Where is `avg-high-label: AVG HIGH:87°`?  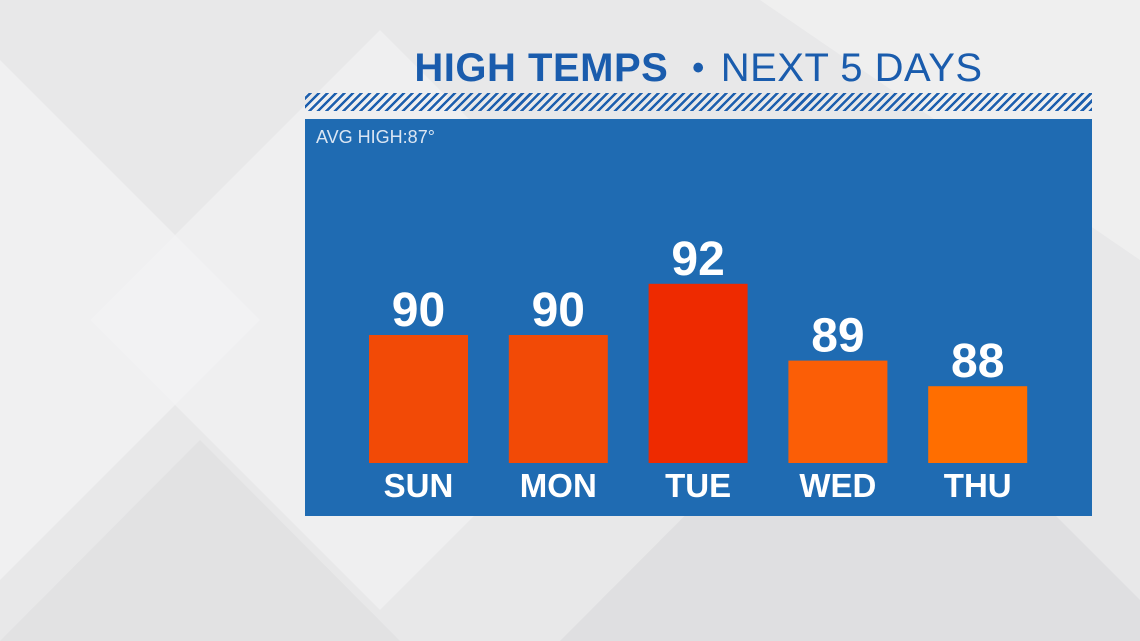
avg-high-label: AVG HIGH:87° is located at coordinates (375, 137).